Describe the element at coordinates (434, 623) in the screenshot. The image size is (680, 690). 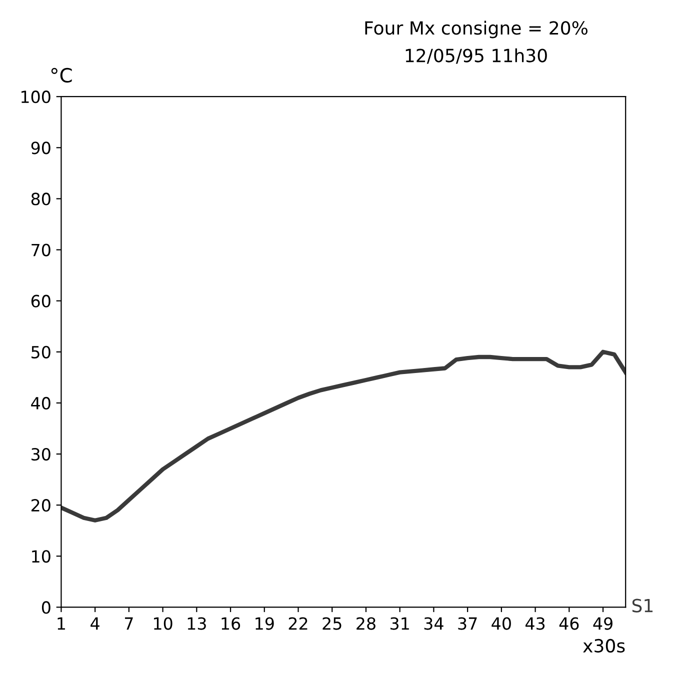
I see `x-tick-label: 34` at that location.